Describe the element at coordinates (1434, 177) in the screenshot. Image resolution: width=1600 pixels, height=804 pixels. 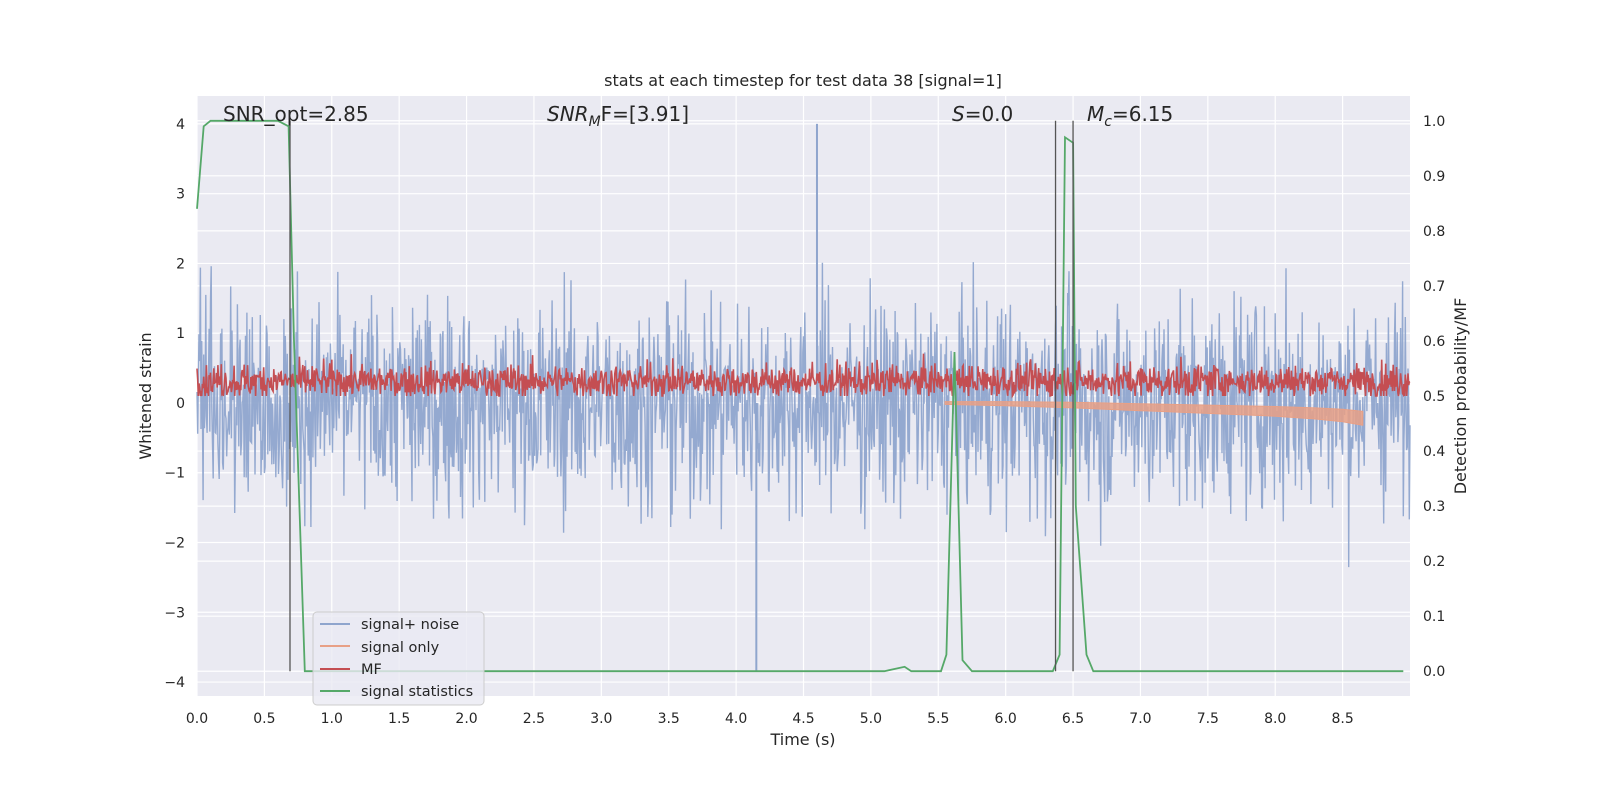
I see `y-right-tick-label: 0.9` at that location.